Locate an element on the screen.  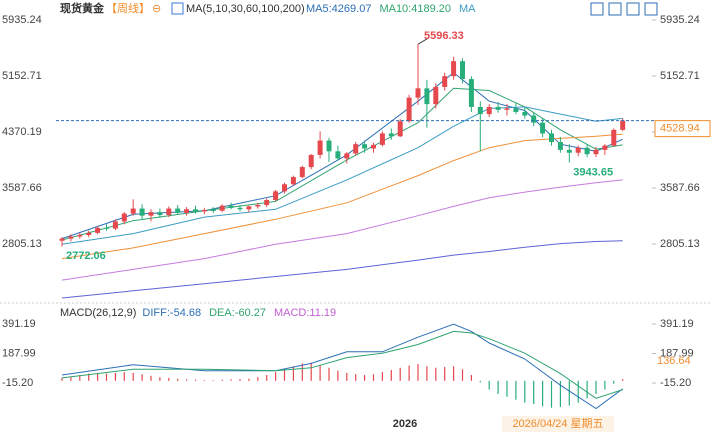
instrument: 现货黄金 is located at coordinates (82, 8).